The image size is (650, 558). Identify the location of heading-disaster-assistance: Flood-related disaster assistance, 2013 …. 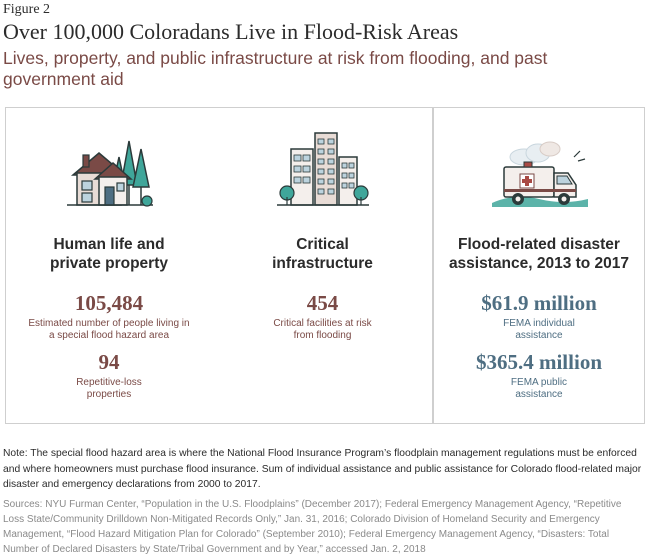
(539, 254).